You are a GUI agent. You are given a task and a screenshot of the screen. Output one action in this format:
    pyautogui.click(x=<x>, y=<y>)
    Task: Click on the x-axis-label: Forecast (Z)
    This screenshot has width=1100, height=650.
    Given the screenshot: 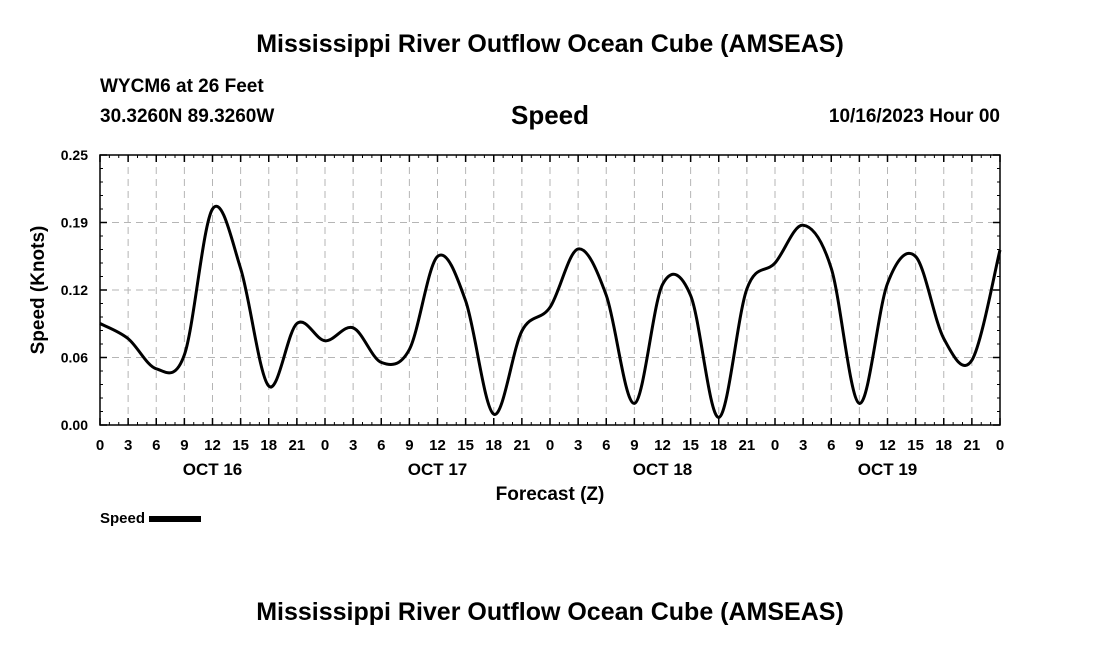 What is the action you would take?
    pyautogui.click(x=550, y=494)
    